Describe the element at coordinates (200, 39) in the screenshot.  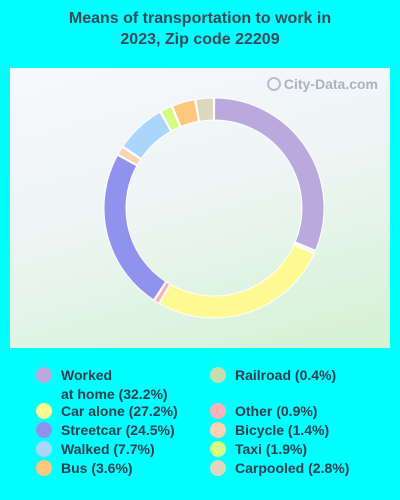
I see `chart-title-line-2: 2023, Zip code 22209` at that location.